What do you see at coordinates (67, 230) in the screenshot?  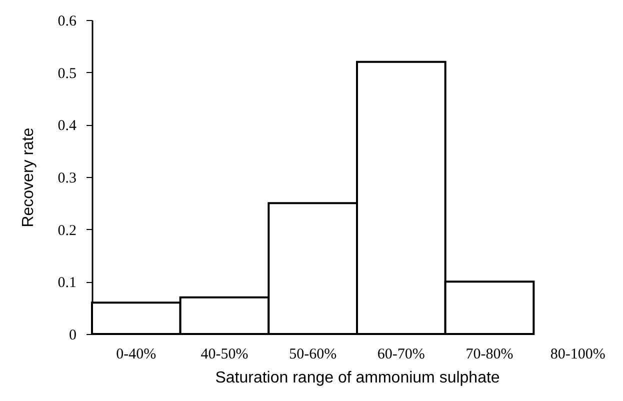 I see `y-tick-label: 0.2` at bounding box center [67, 230].